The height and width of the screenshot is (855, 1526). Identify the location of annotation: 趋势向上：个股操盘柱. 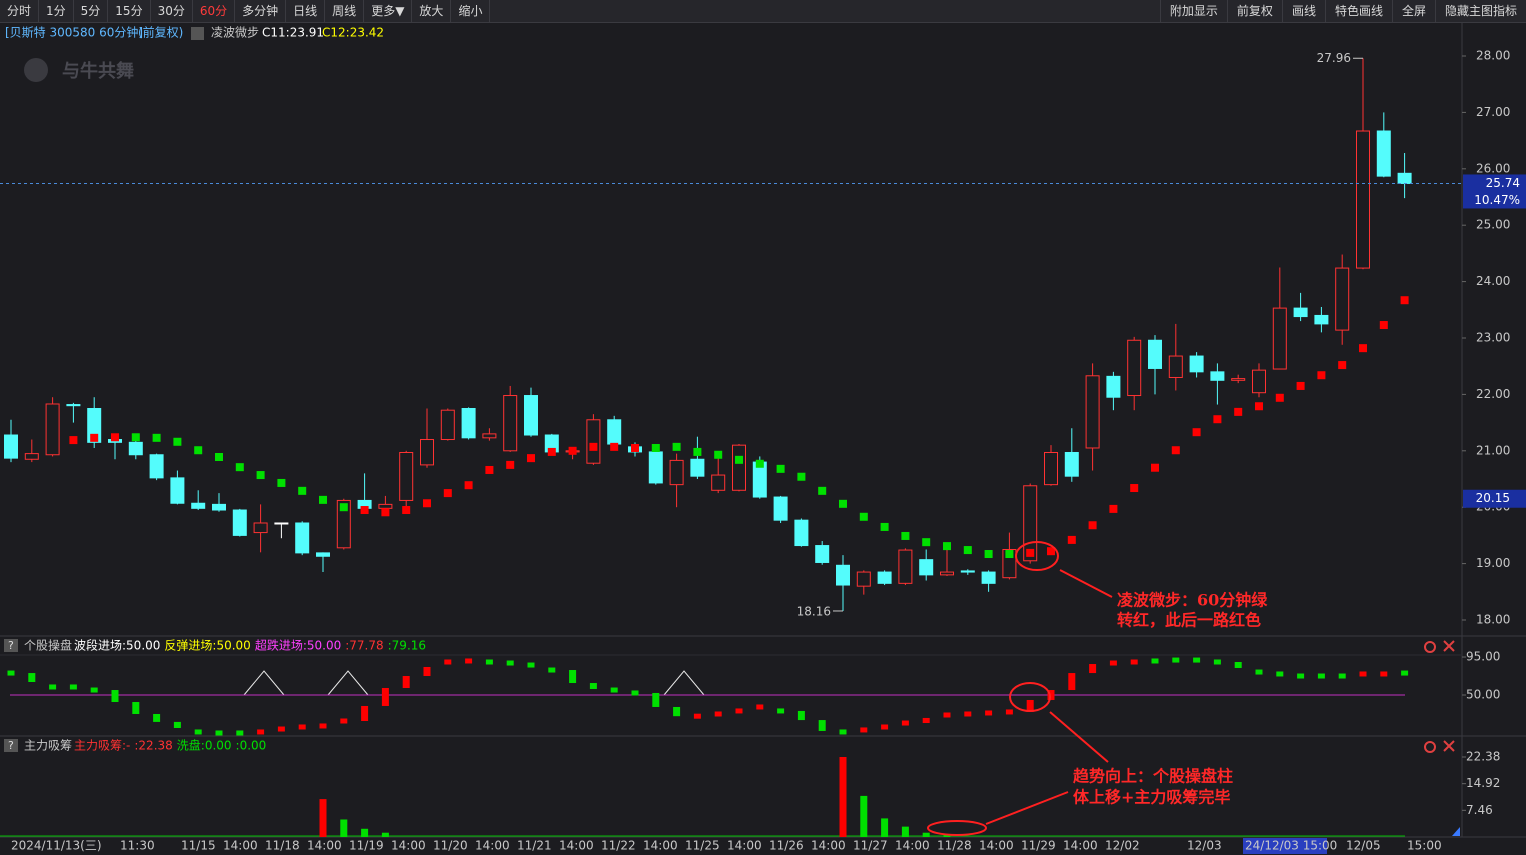
(1153, 776).